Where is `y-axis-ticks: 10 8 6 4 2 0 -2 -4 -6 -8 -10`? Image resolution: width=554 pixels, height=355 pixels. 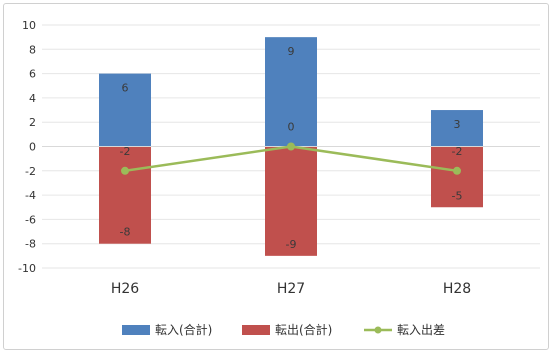
y-axis-ticks: 10 8 6 4 2 0 -2 -4 -6 -8 -10 is located at coordinates (27, 147).